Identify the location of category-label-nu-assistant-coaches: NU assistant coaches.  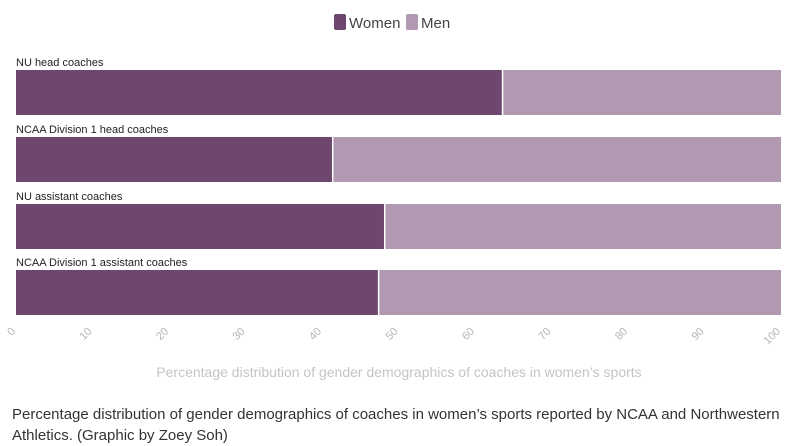
(69, 197).